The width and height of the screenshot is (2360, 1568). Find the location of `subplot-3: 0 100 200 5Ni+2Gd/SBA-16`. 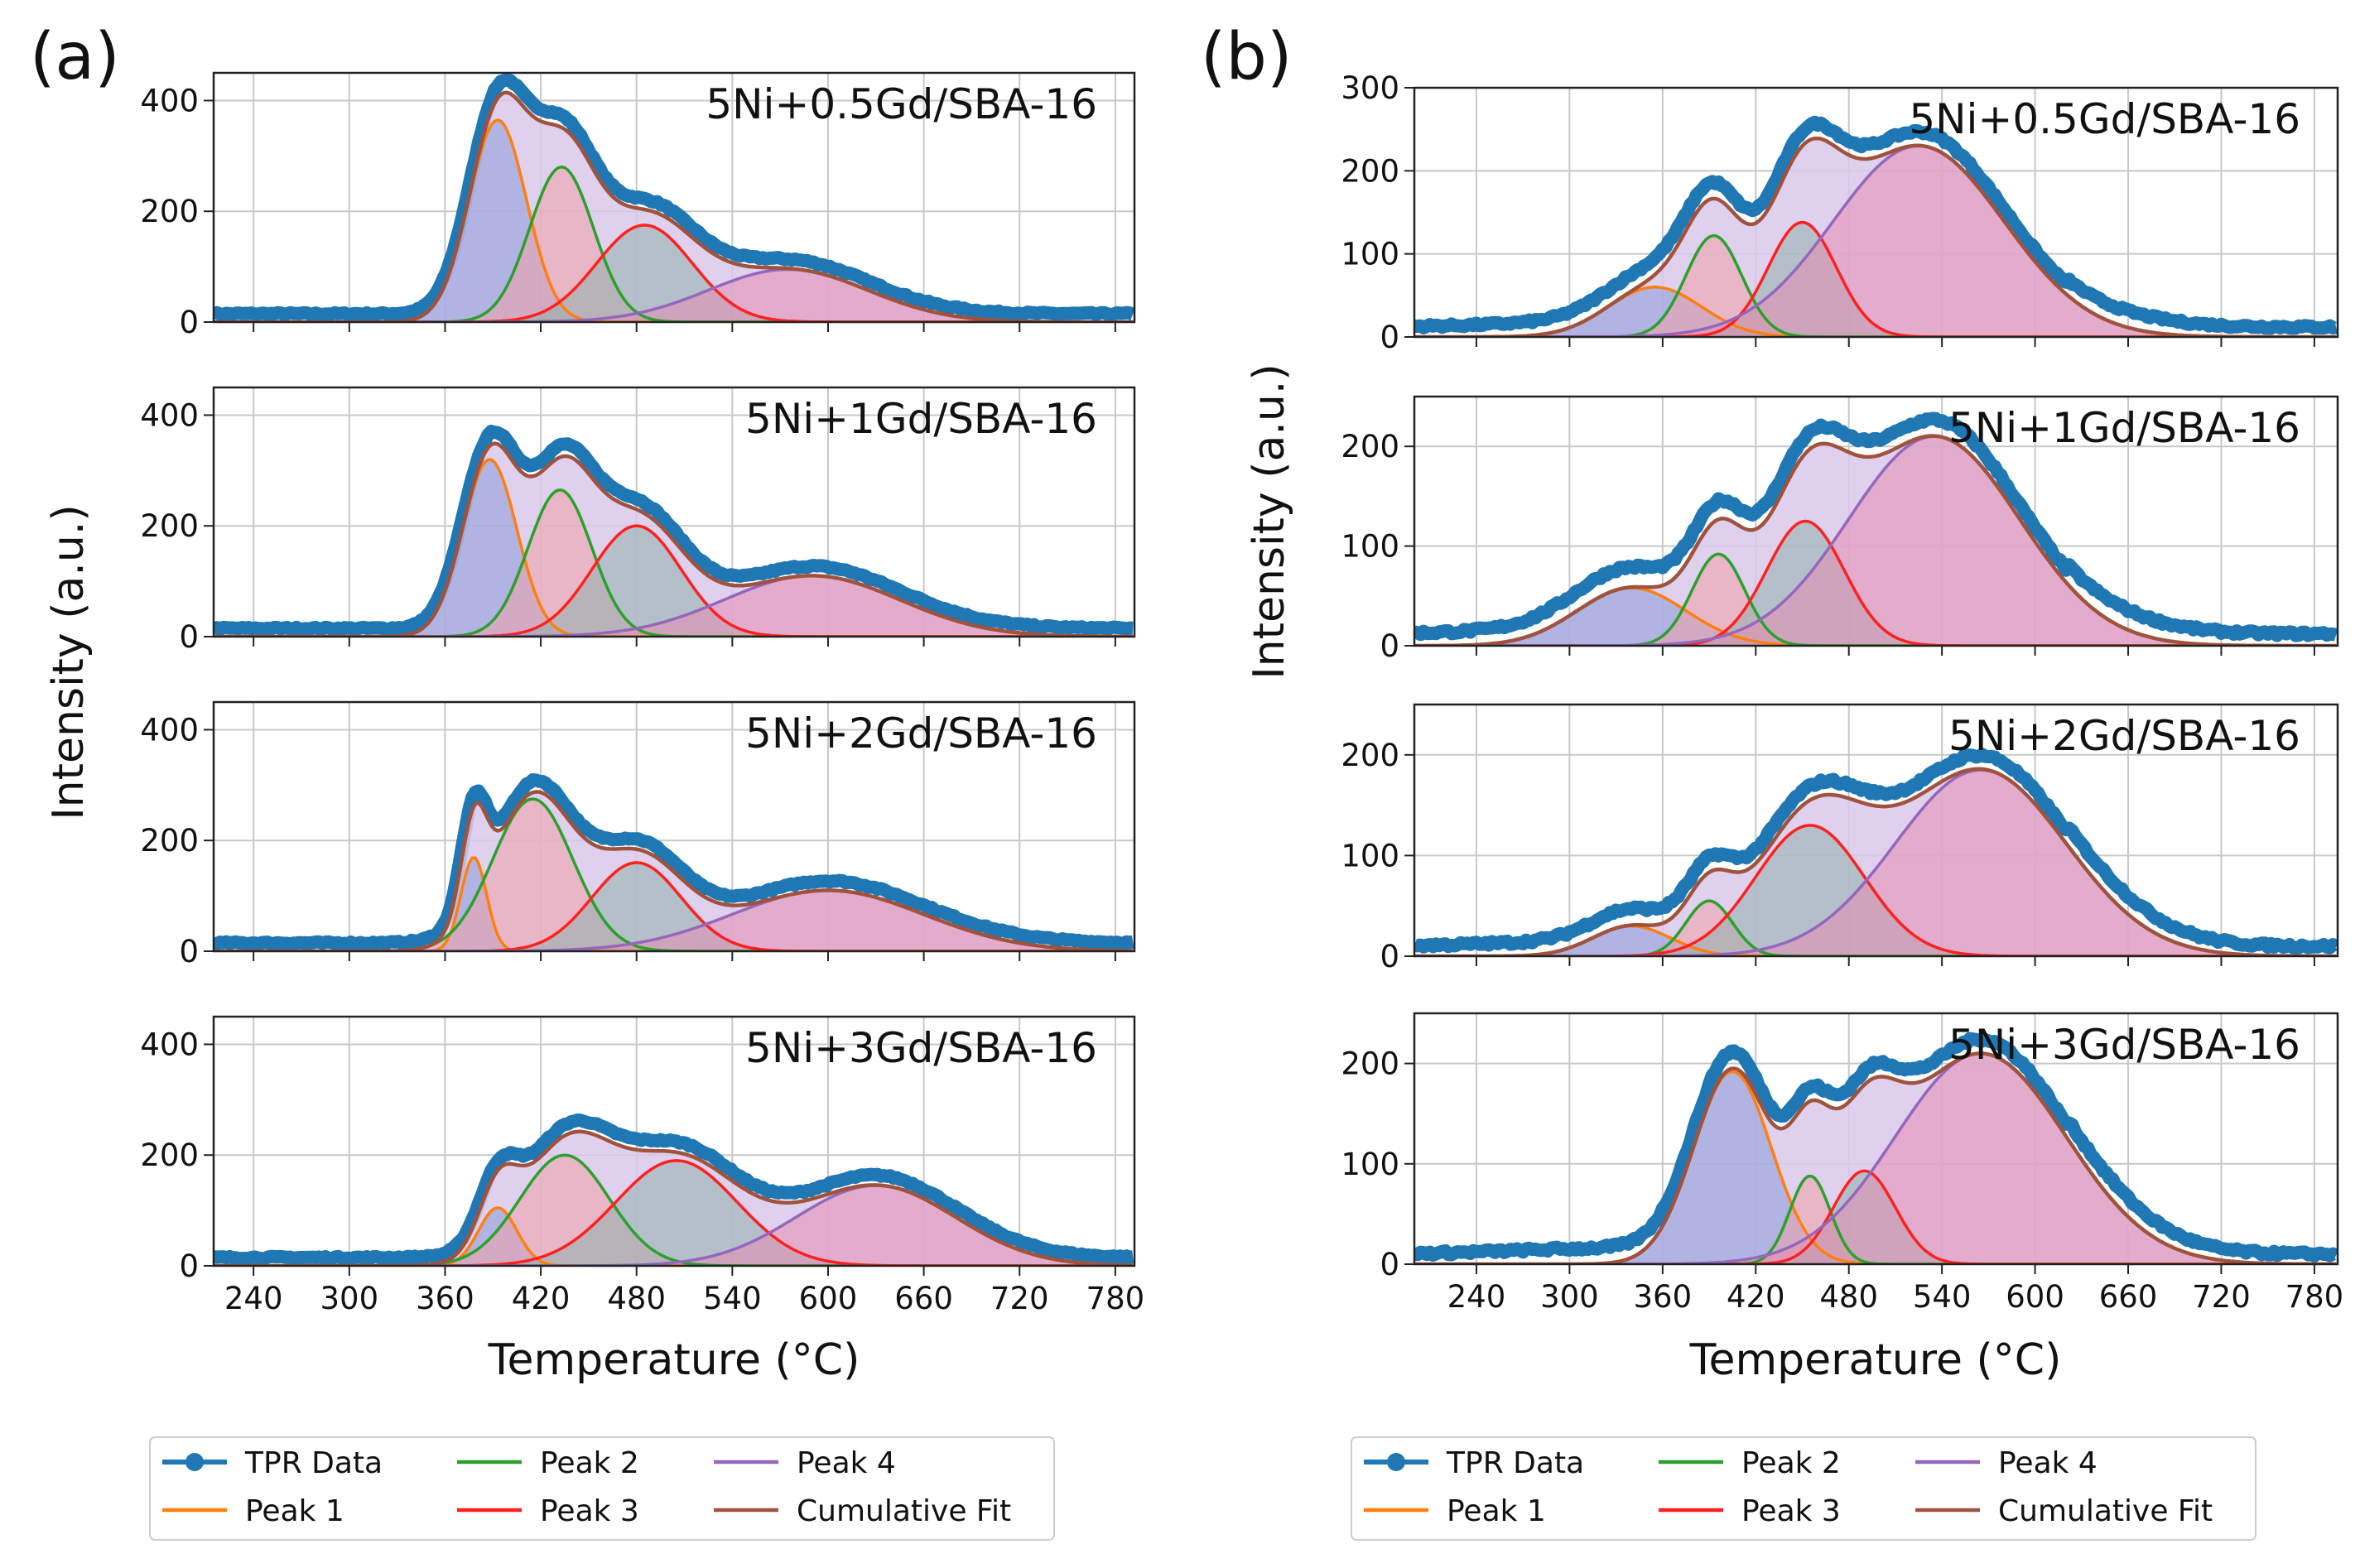

subplot-3: 0 100 200 5Ni+2Gd/SBA-16 is located at coordinates (1840, 838).